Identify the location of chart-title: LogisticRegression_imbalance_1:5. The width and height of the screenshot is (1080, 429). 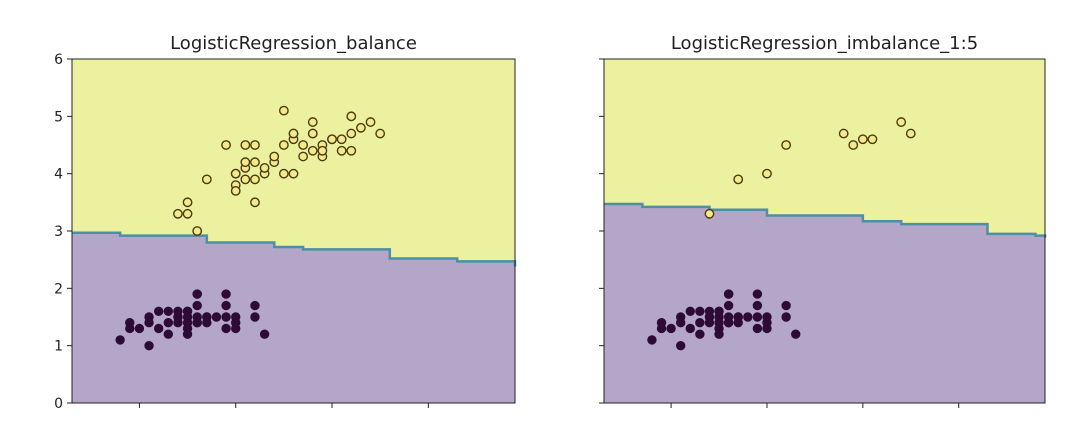
(824, 43).